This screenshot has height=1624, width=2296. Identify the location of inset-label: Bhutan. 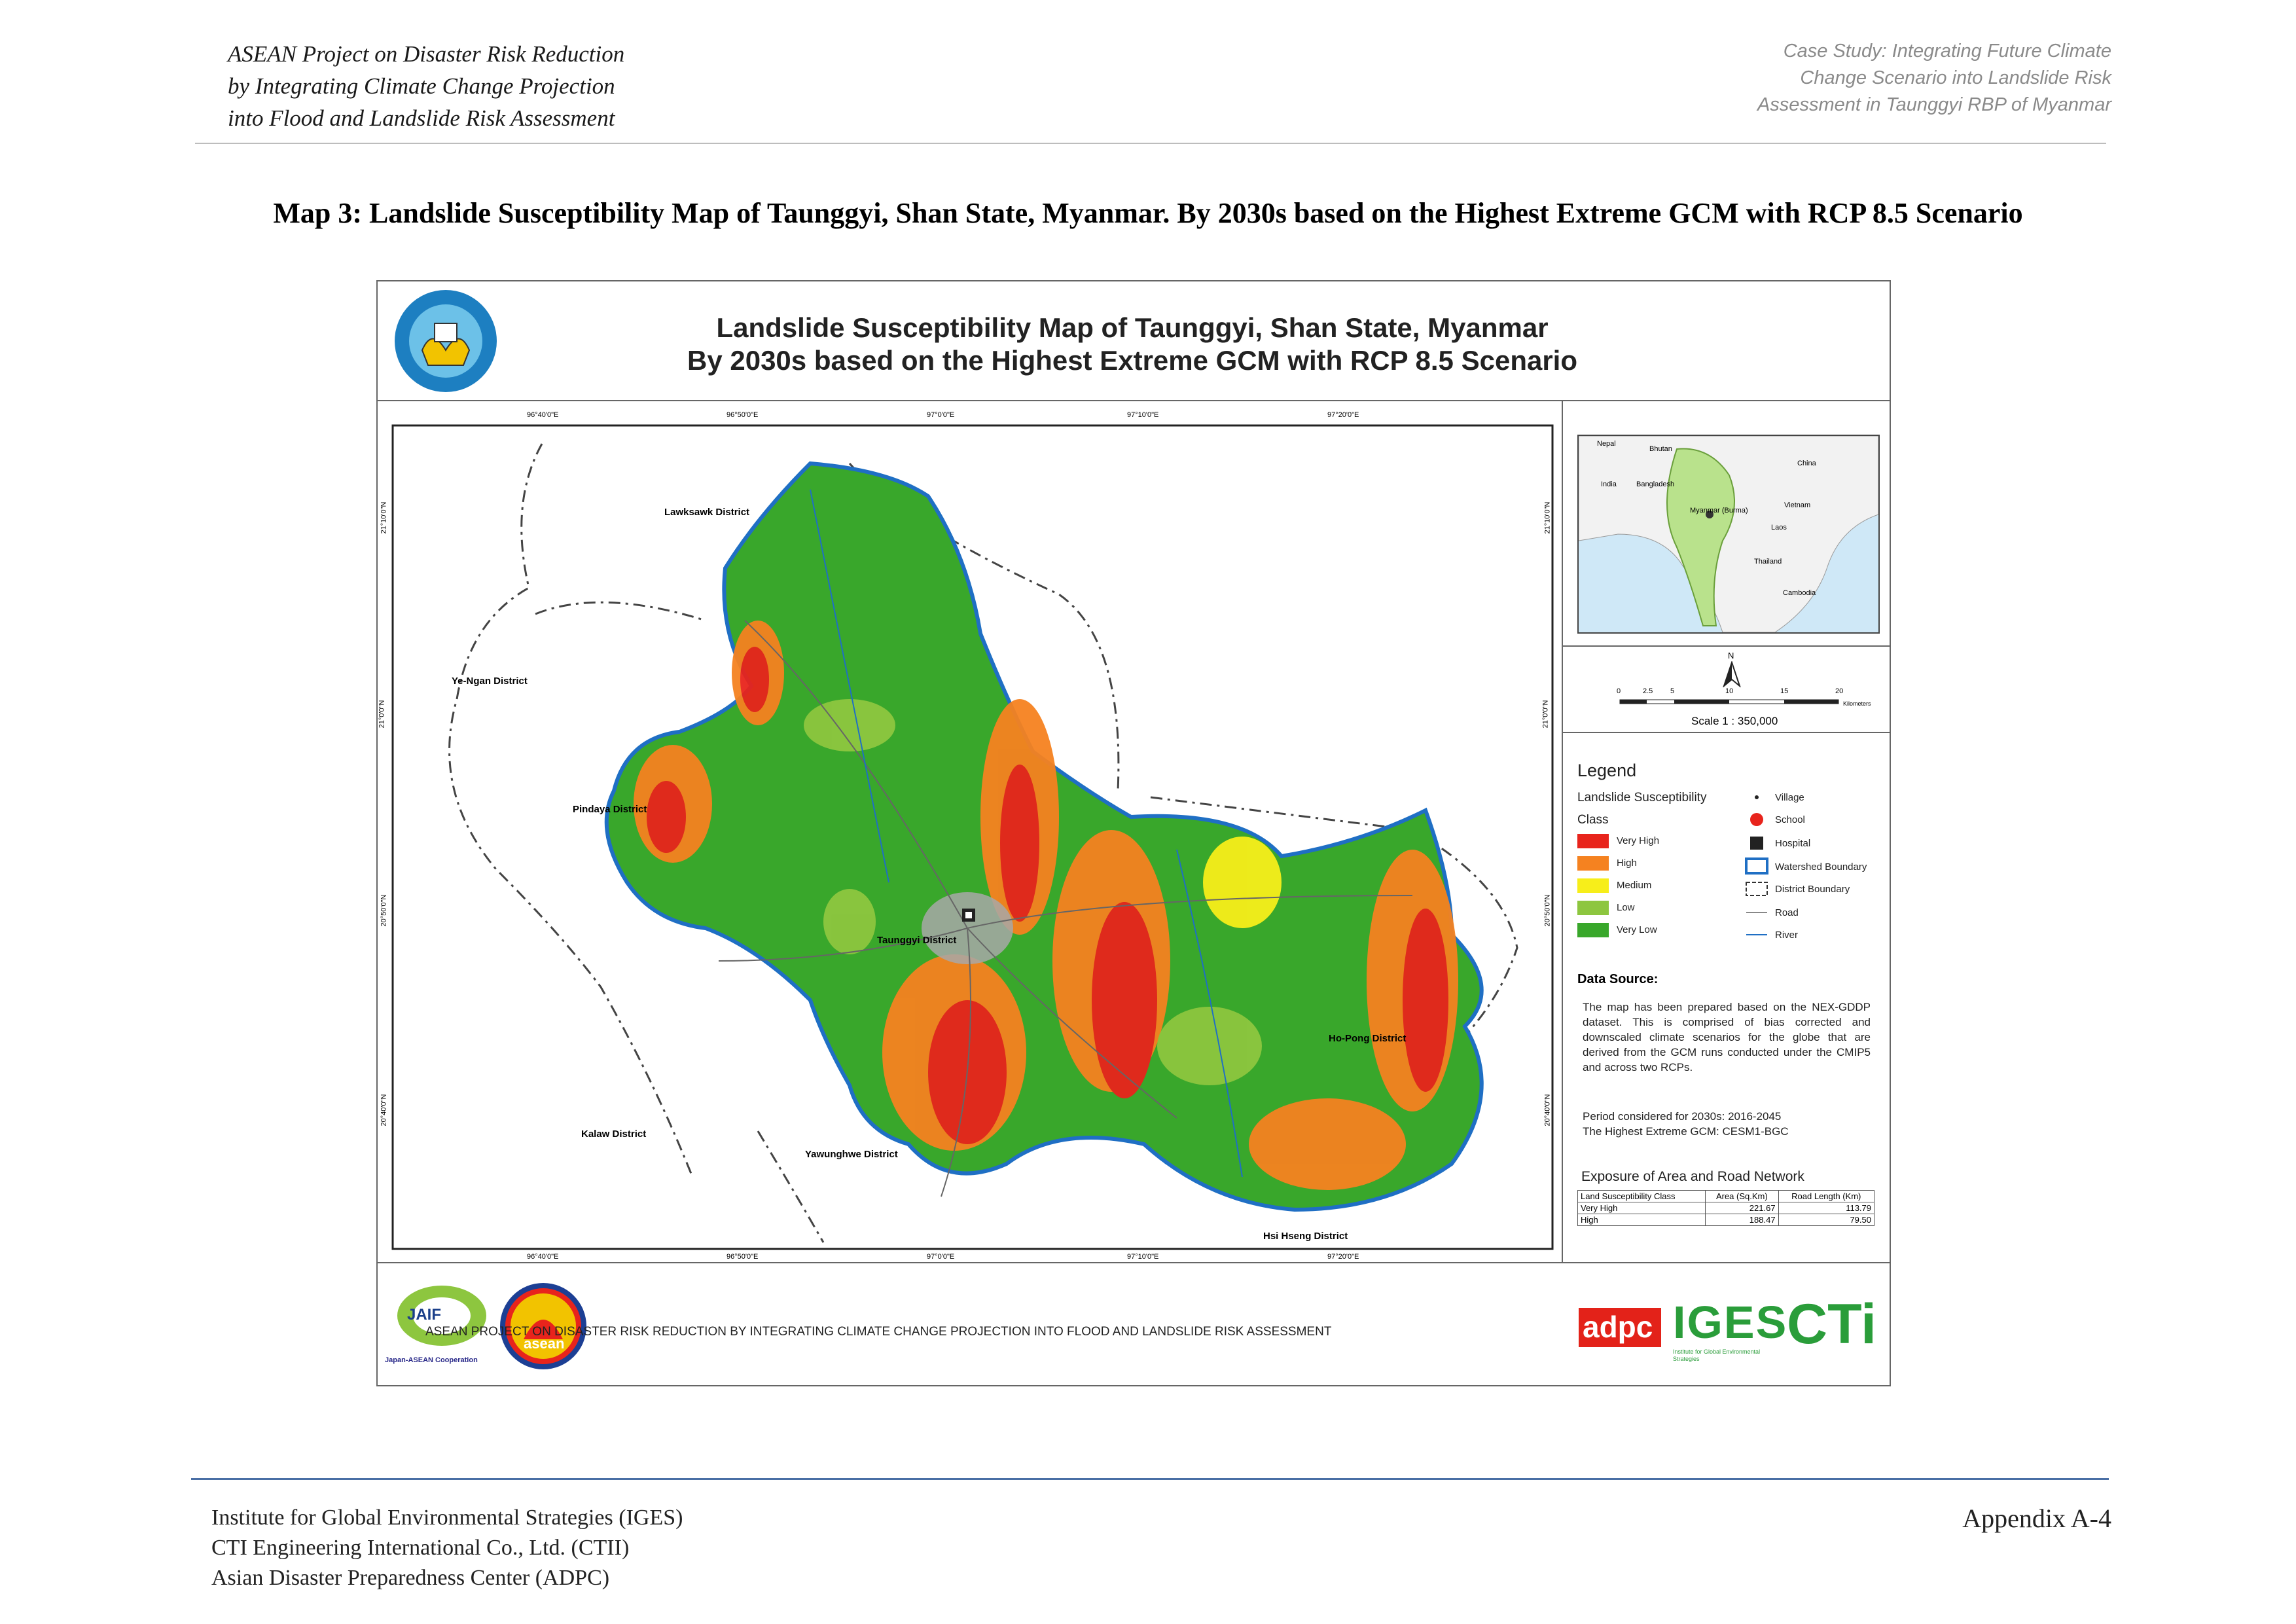
(1660, 449).